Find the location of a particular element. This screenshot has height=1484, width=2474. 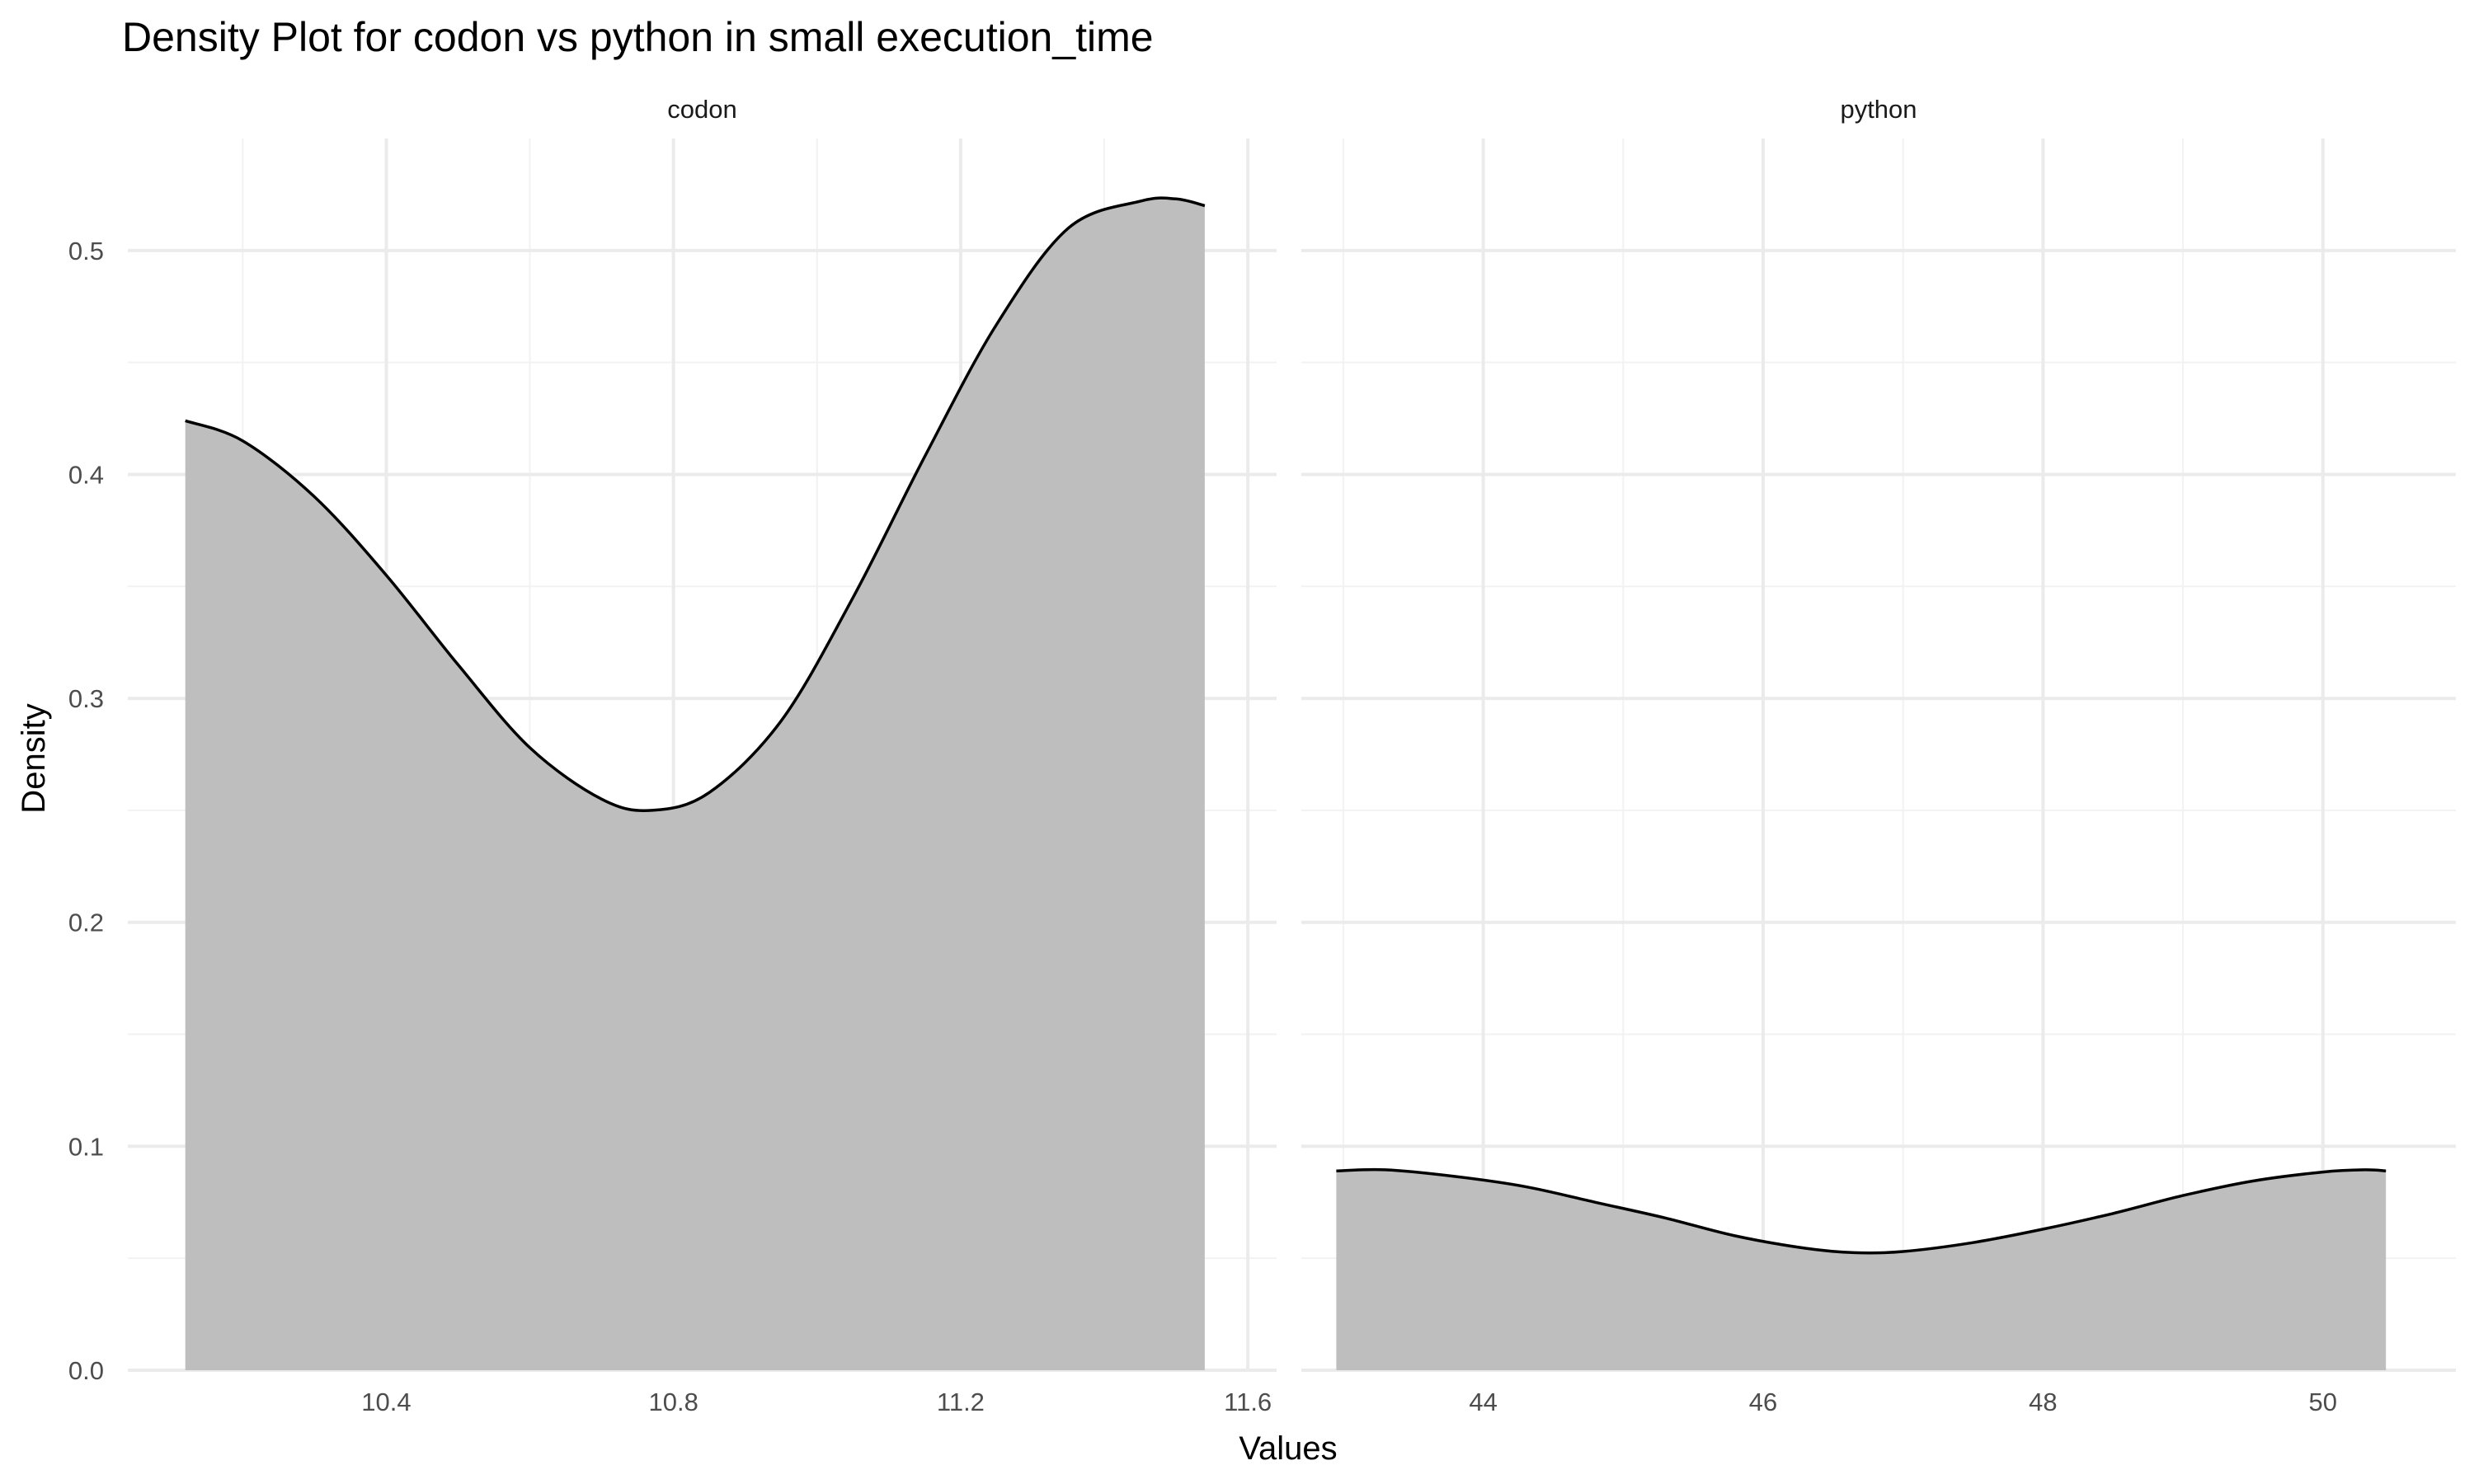

x-tick-label: 48 is located at coordinates (2043, 1402).